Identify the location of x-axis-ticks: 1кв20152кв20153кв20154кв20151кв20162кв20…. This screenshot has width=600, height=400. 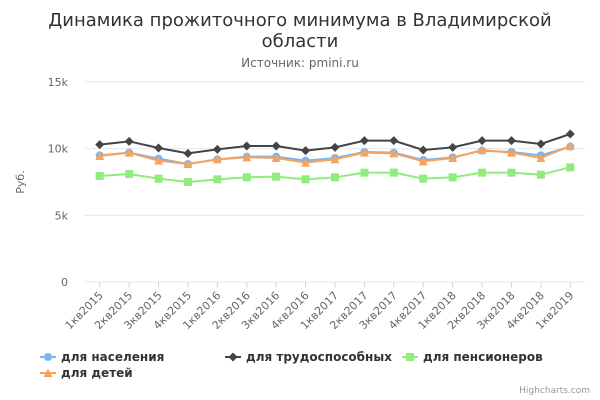
(319, 307).